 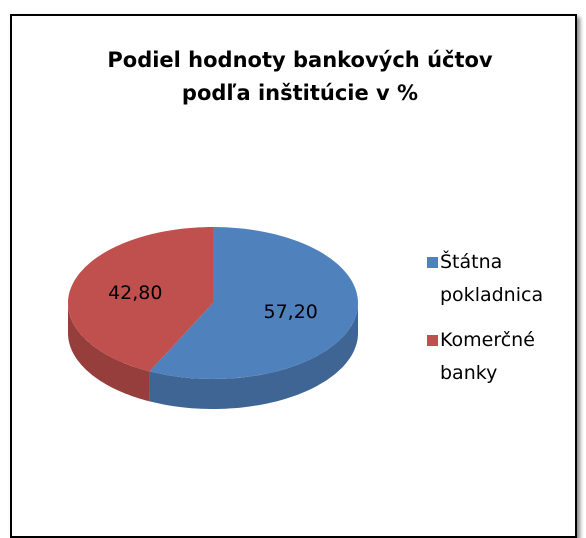 I want to click on data-label: 42,80, so click(x=135, y=293).